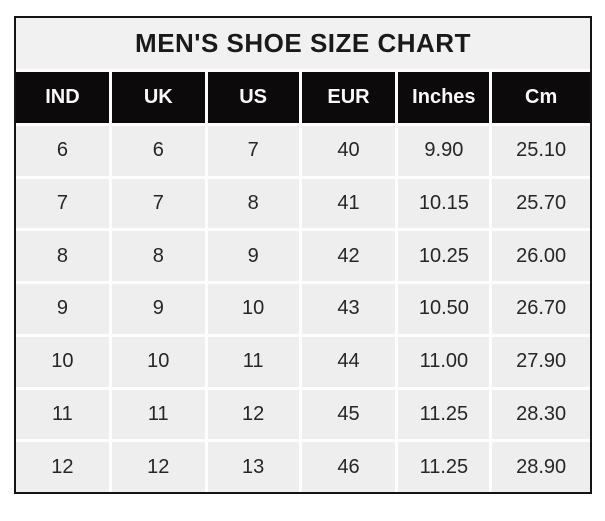 This screenshot has width=605, height=521. I want to click on column-header-ind: IND, so click(62, 97).